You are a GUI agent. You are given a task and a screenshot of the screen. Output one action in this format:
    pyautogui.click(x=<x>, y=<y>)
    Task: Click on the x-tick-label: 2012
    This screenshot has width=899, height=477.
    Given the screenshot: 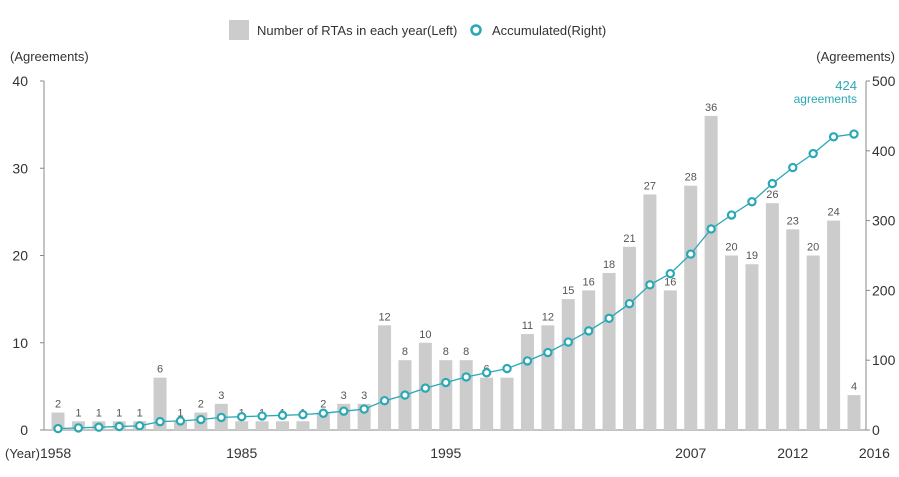 What is the action you would take?
    pyautogui.click(x=792, y=453)
    